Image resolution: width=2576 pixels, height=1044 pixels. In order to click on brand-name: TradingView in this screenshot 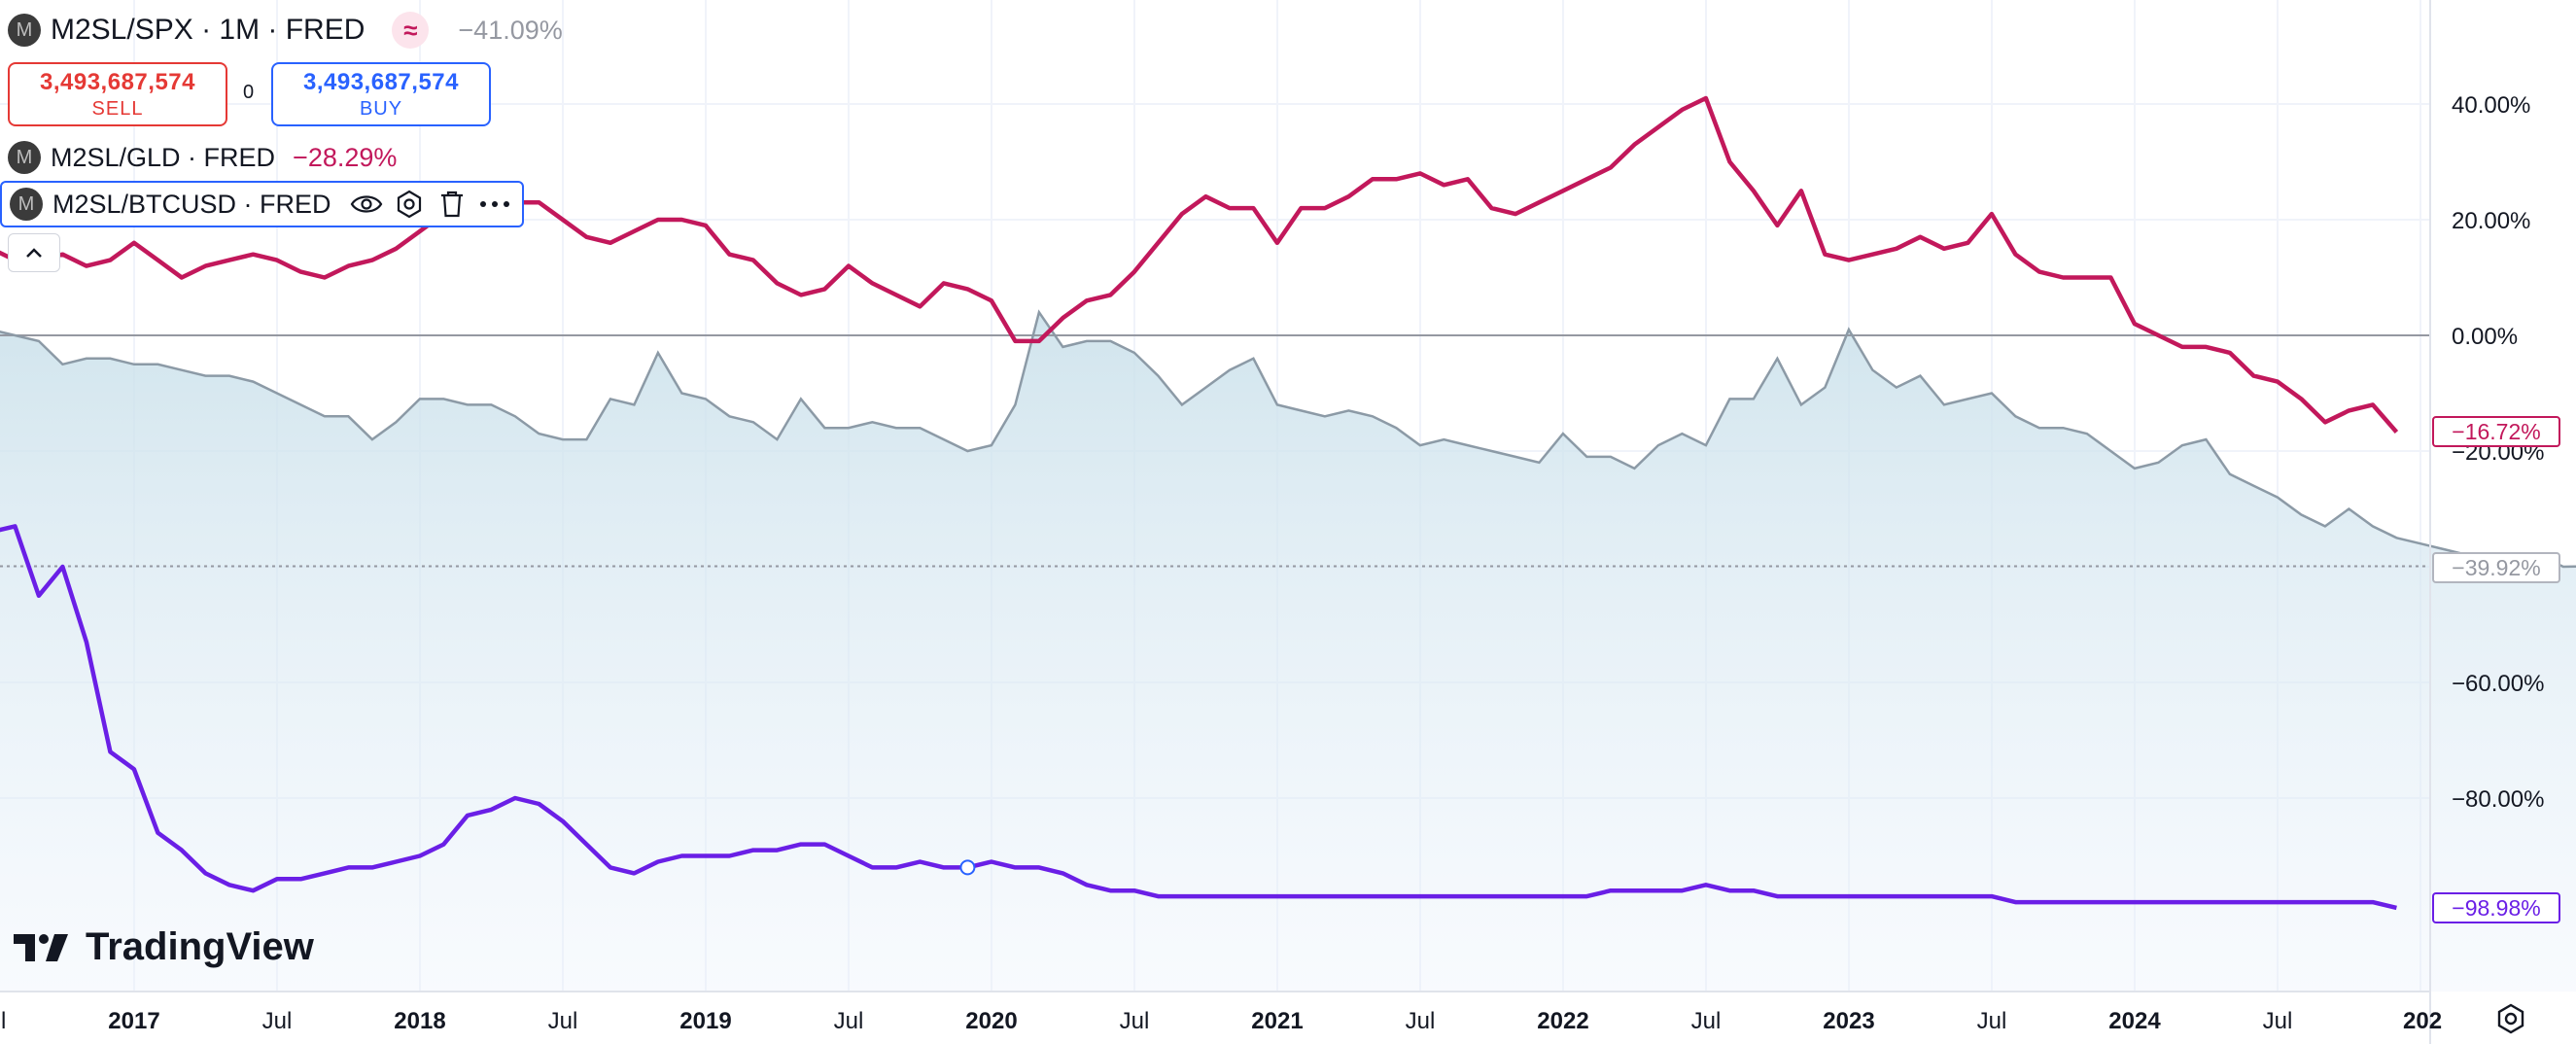, I will do `click(200, 946)`.